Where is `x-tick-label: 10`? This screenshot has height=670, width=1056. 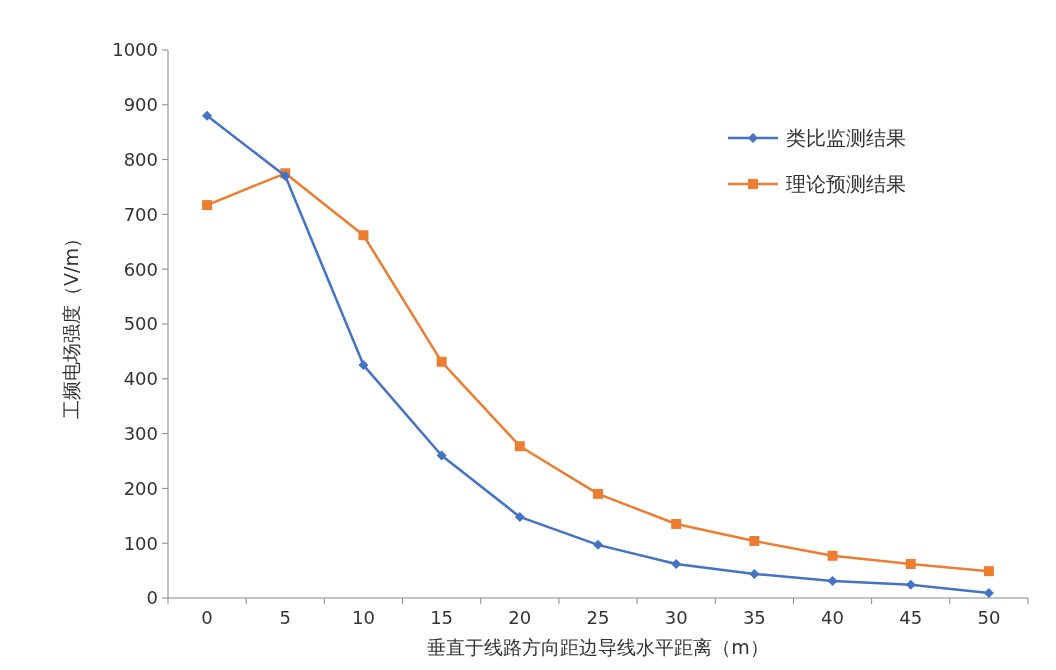 x-tick-label: 10 is located at coordinates (363, 617).